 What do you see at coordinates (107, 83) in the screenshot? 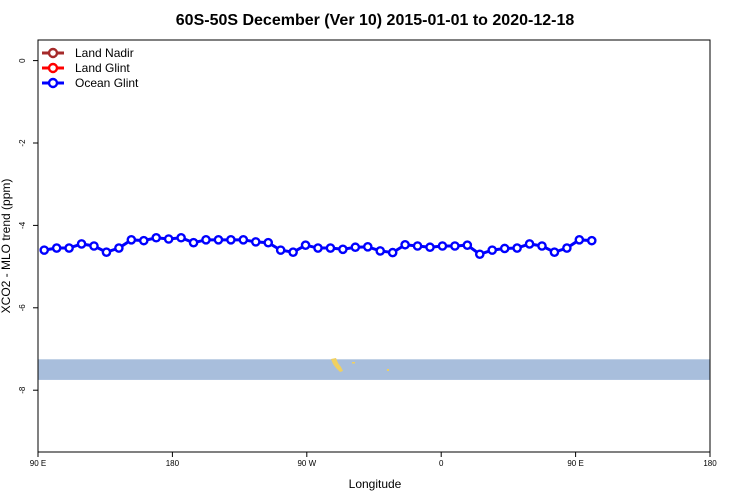
I see `legend-label: Ocean Glint` at bounding box center [107, 83].